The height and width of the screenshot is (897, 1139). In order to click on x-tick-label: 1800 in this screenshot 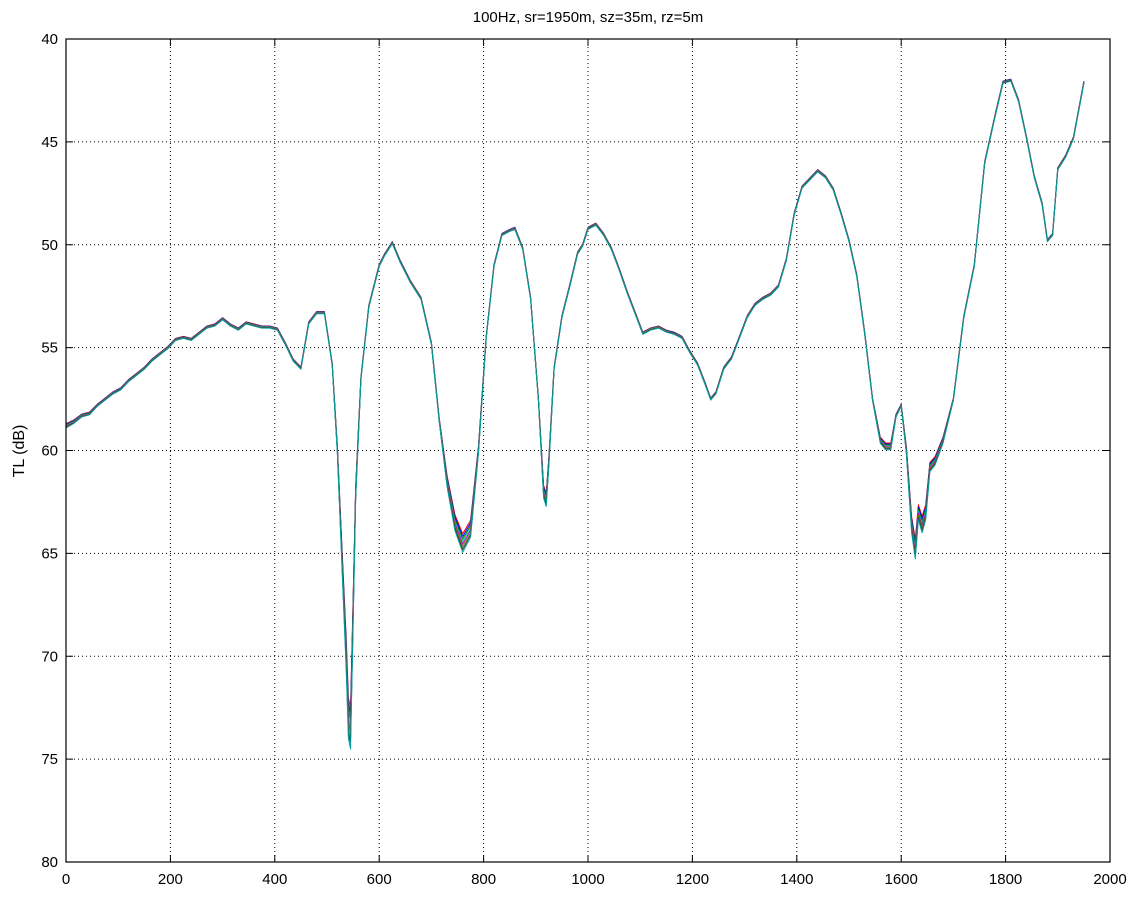, I will do `click(1005, 879)`.